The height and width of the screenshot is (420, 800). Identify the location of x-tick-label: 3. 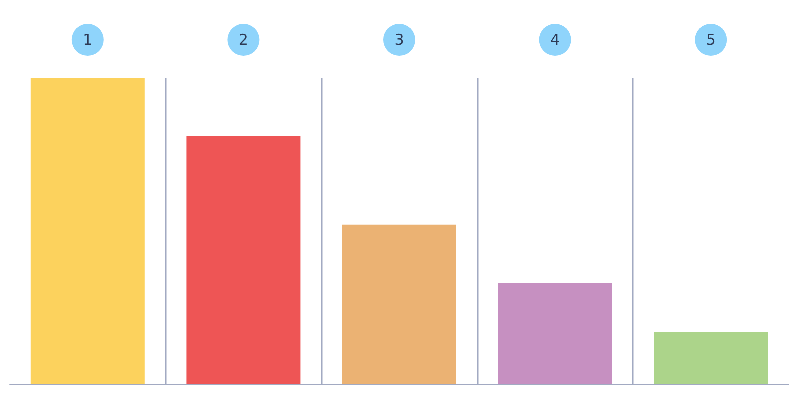
(399, 40).